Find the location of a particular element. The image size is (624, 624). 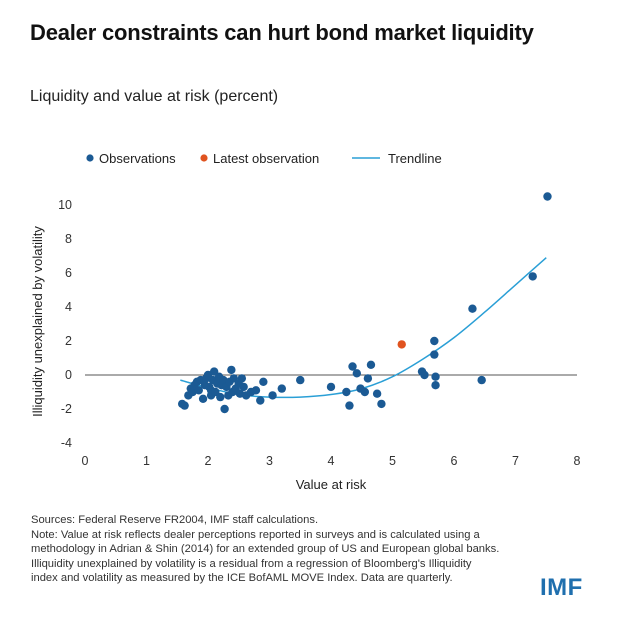

chart-subtitle: Liquidity and value at risk (percent) is located at coordinates (154, 96).